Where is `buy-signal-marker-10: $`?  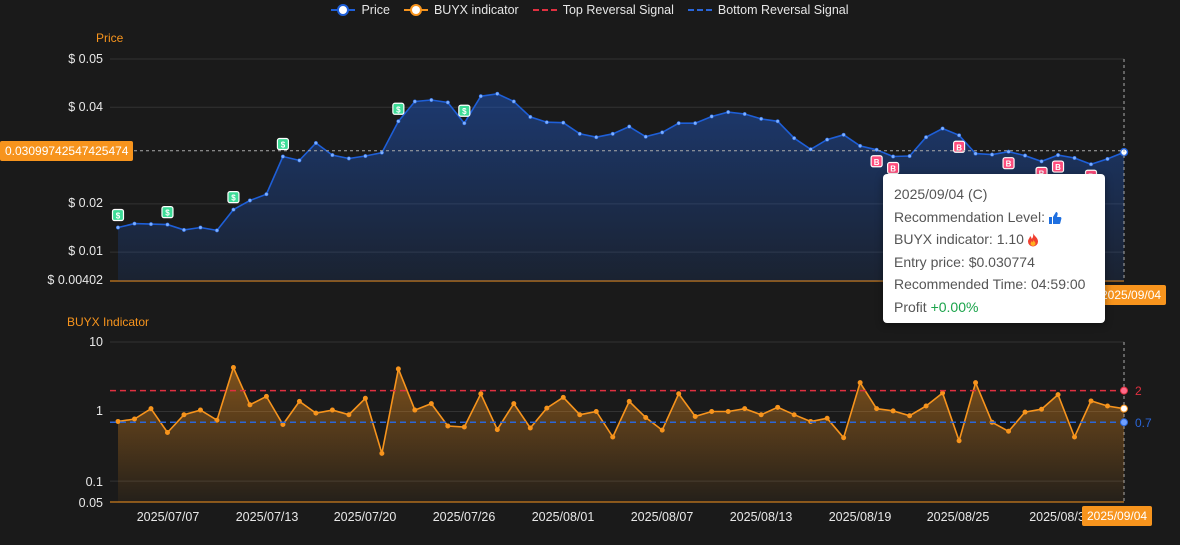 buy-signal-marker-10: $ is located at coordinates (283, 144).